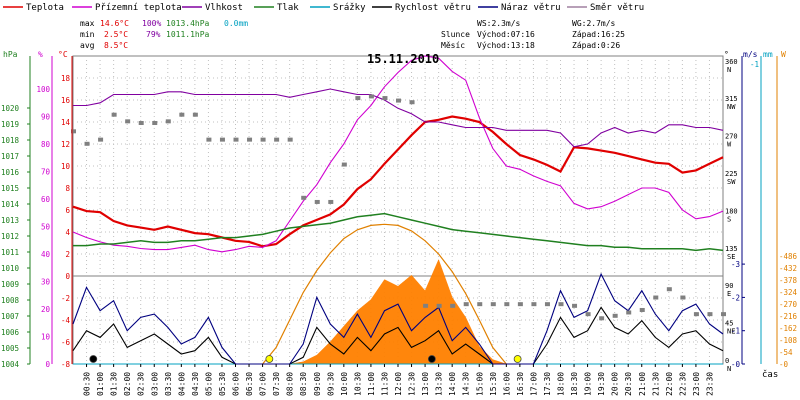 This screenshot has height=400, width=800. What do you see at coordinates (67, 232) in the screenshot?
I see `temperature-tick-label: 4` at bounding box center [67, 232].